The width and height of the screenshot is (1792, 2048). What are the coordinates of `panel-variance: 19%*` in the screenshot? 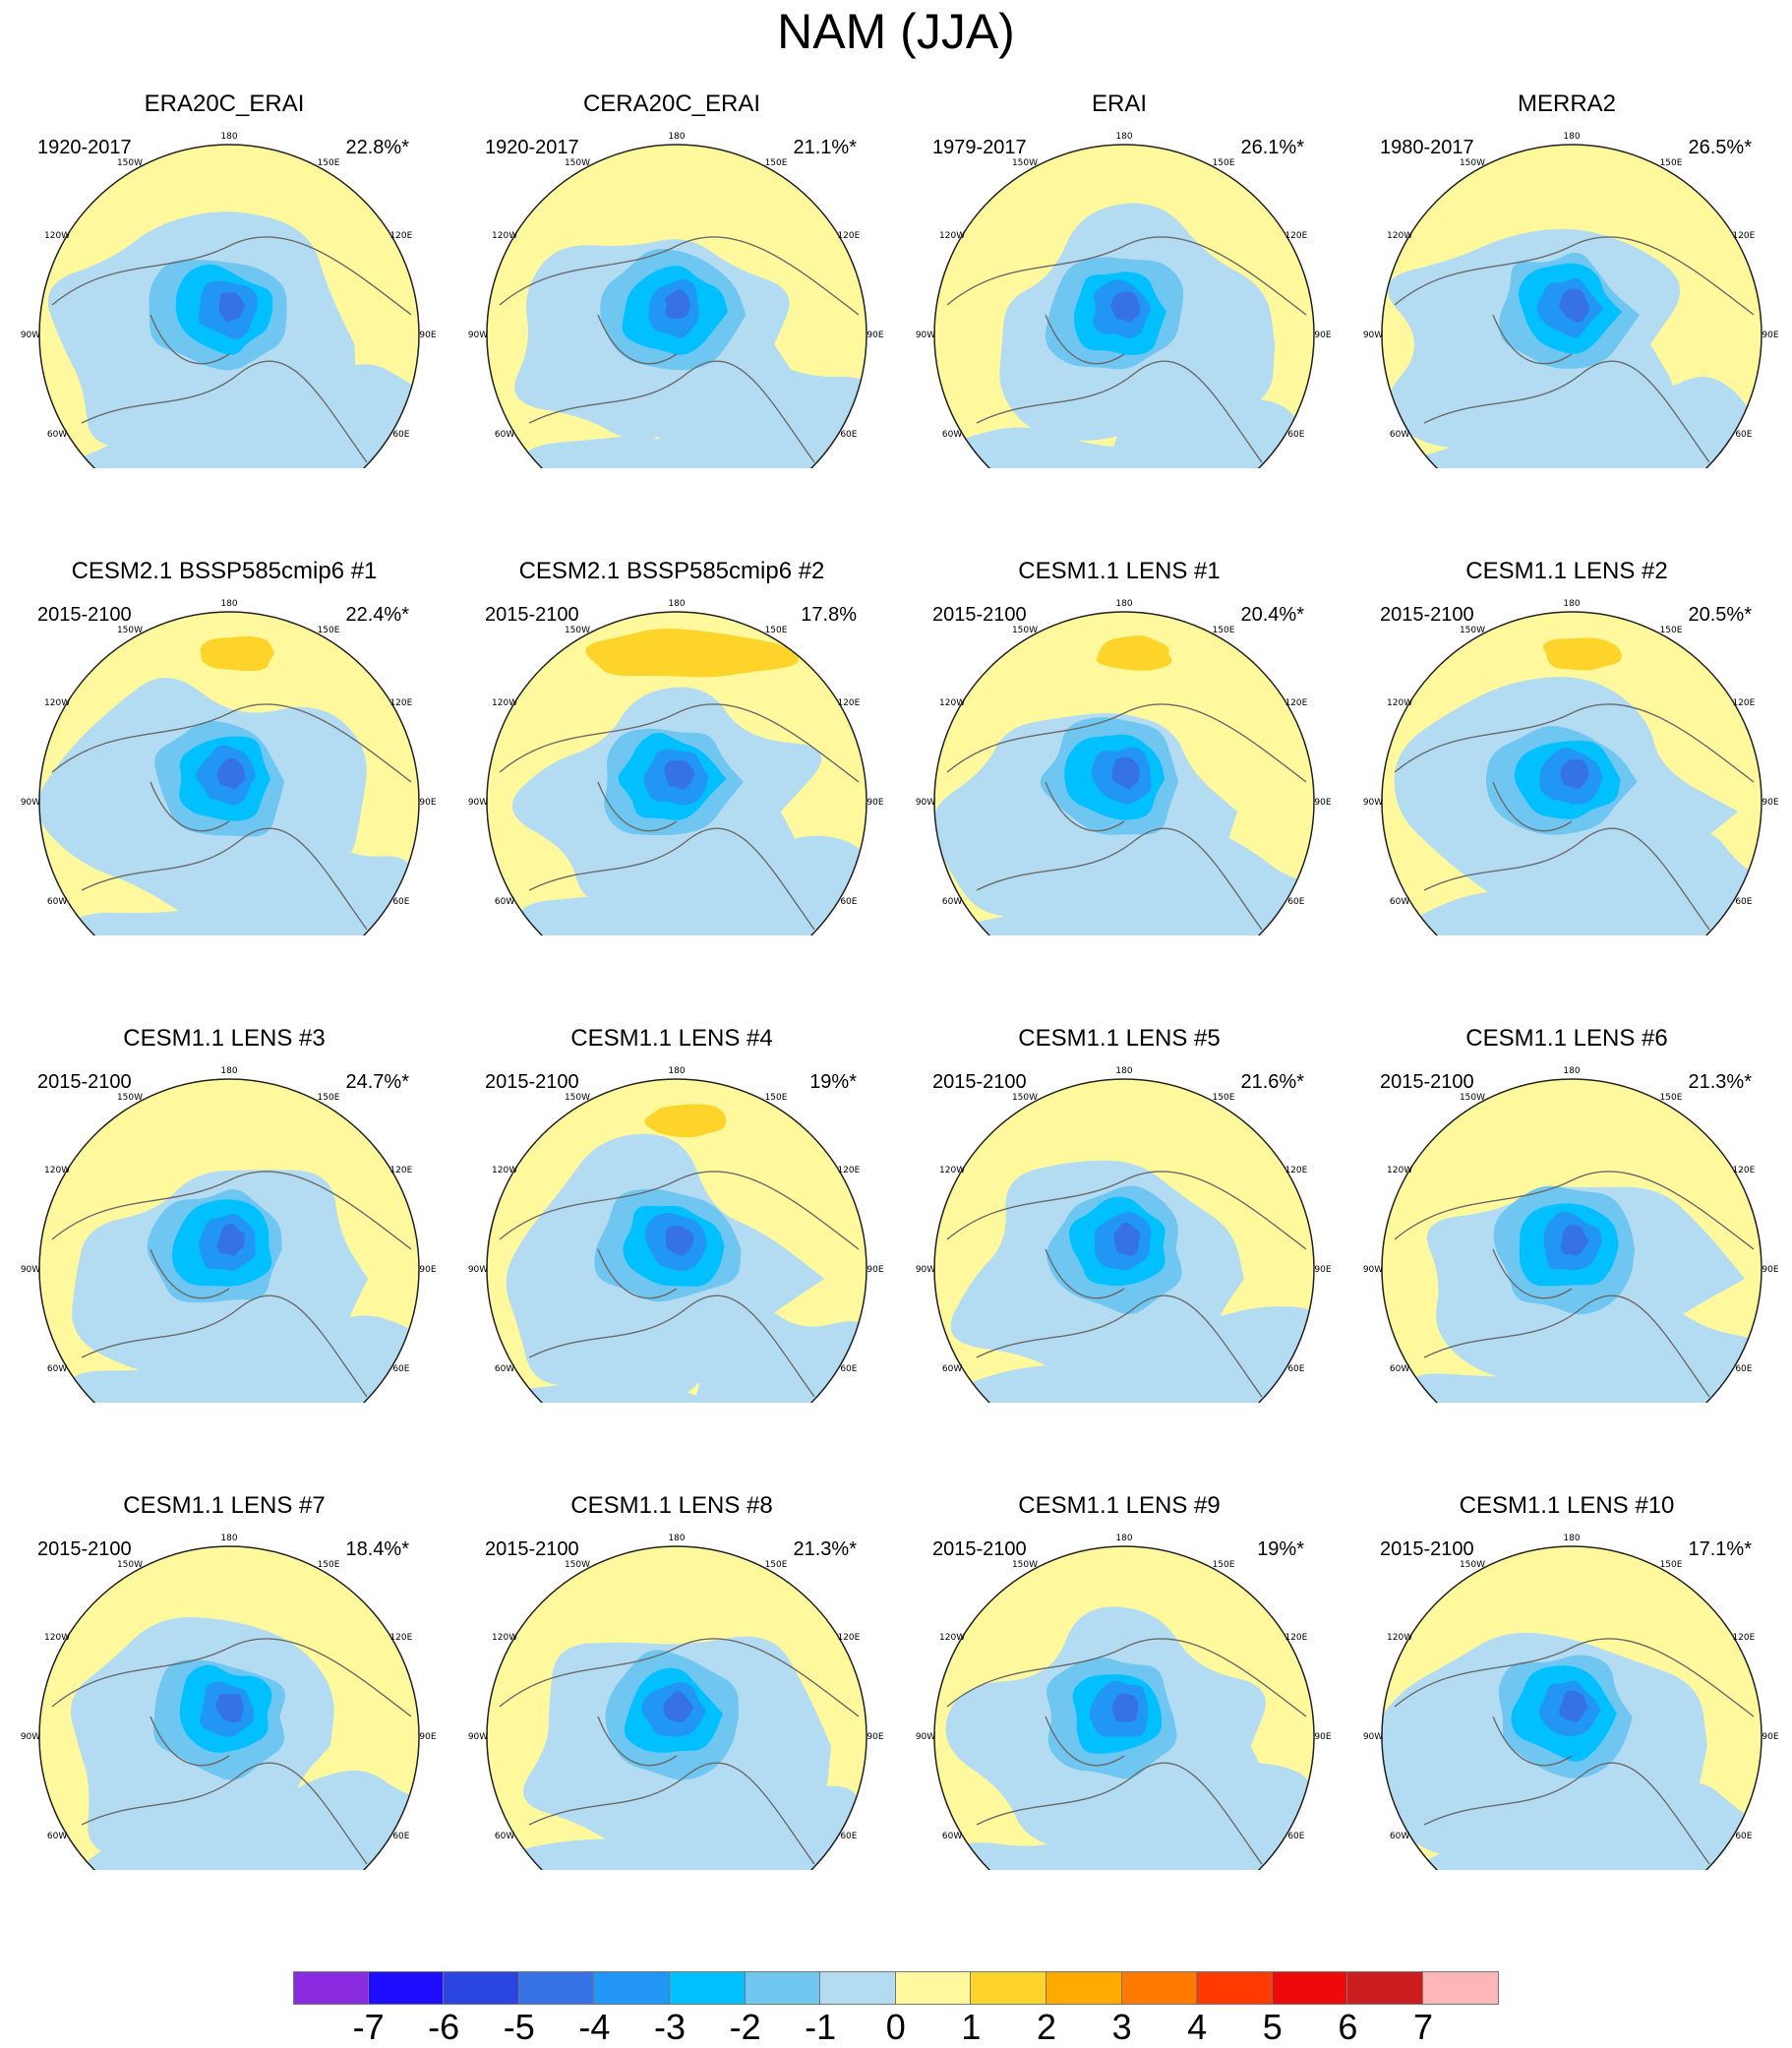 It's located at (833, 1082).